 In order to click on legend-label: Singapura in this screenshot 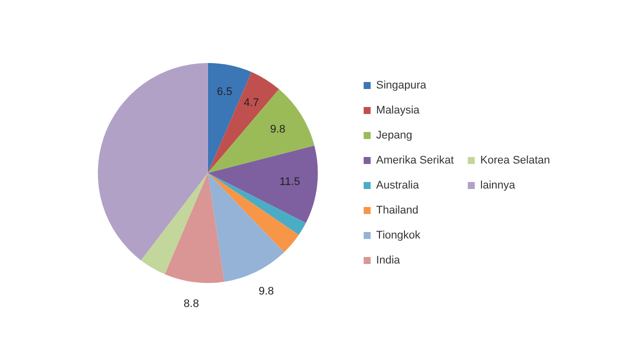, I will do `click(402, 86)`.